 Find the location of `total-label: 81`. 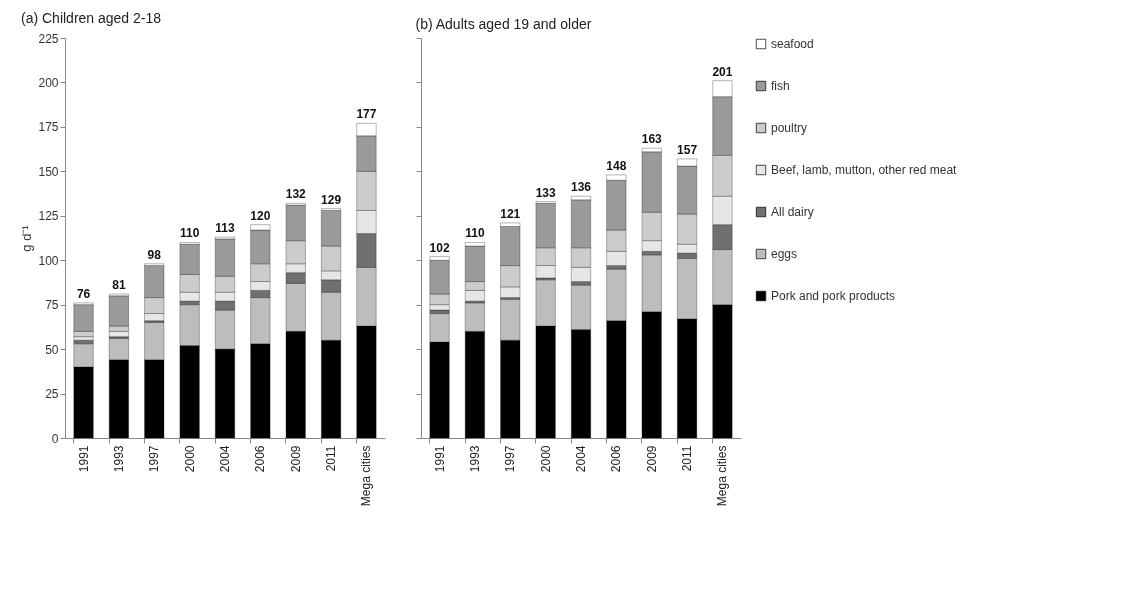

total-label: 81 is located at coordinates (119, 285).